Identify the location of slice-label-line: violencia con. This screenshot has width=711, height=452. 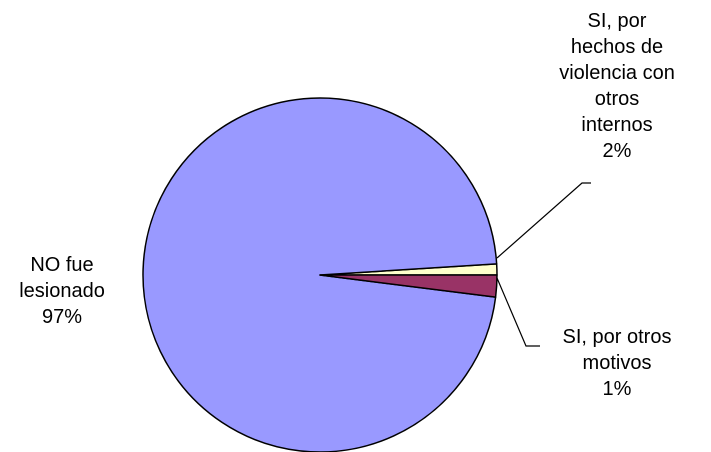
(617, 73).